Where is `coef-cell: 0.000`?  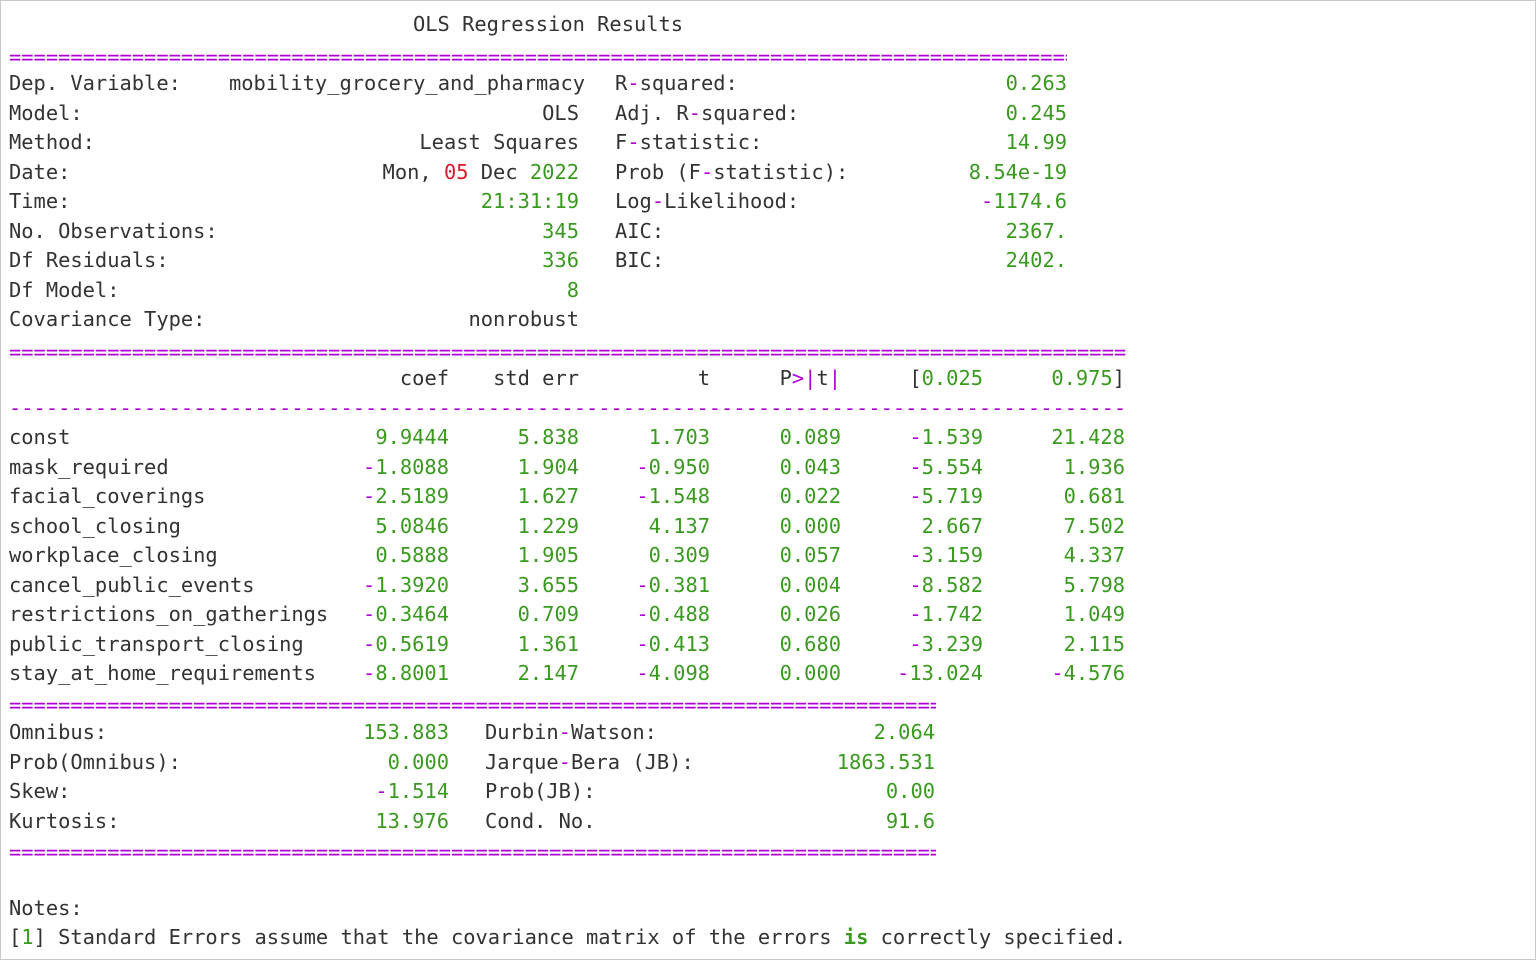
coef-cell: 0.000 is located at coordinates (810, 525).